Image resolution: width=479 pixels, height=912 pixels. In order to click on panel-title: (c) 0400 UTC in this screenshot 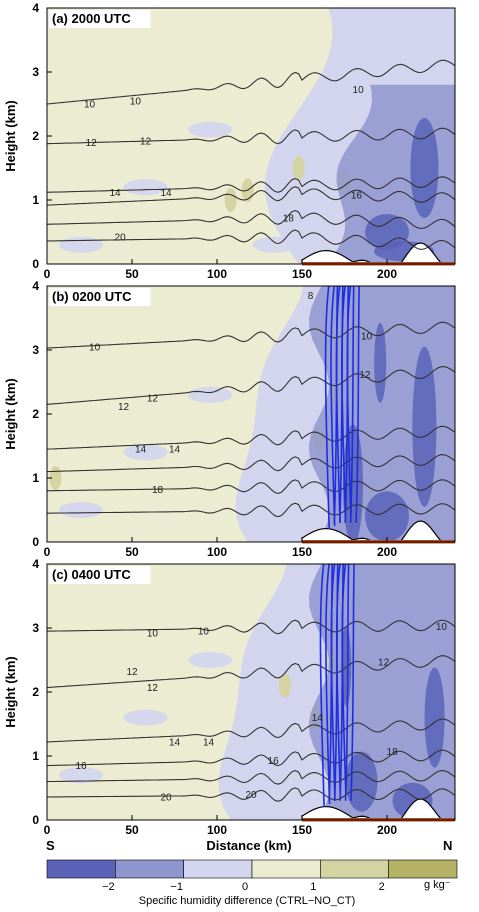, I will do `click(91, 574)`.